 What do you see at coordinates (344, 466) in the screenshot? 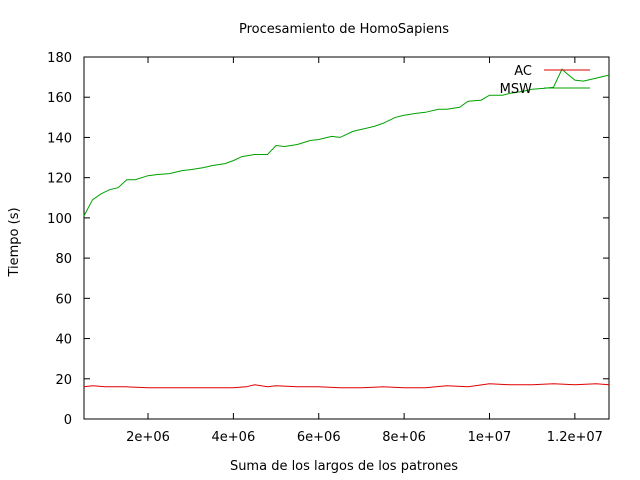
I see `x-axis-label: Suma de los largos de los patrones` at bounding box center [344, 466].